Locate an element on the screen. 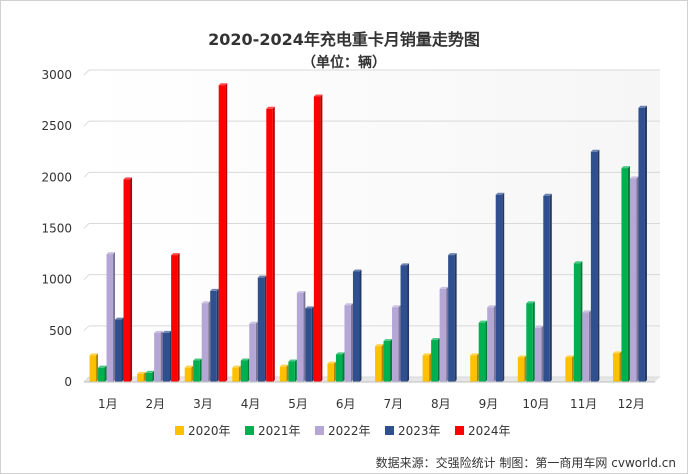 The width and height of the screenshot is (688, 474). legend-item: 2022年 is located at coordinates (343, 431).